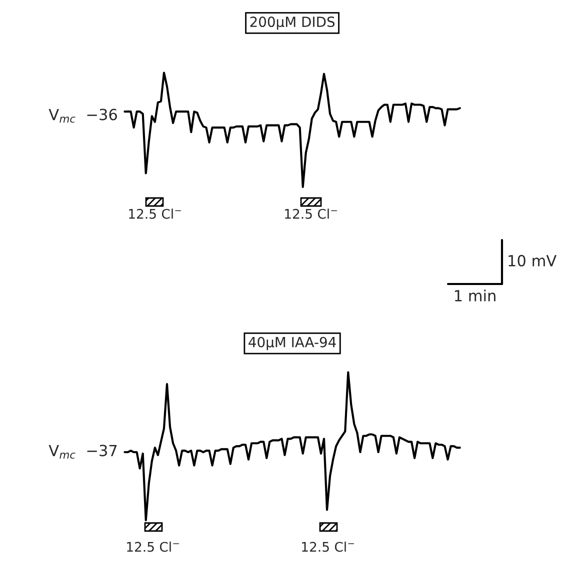 Image resolution: width=584 pixels, height=561 pixels. I want to click on chart-title: 40μM IAA-94, so click(292, 343).